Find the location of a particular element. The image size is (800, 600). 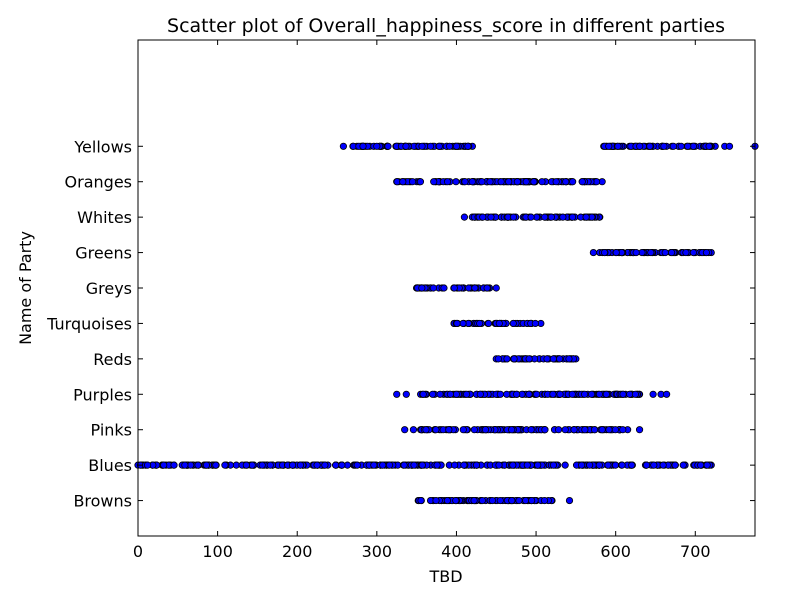

x-tick-label: 500 is located at coordinates (536, 551).